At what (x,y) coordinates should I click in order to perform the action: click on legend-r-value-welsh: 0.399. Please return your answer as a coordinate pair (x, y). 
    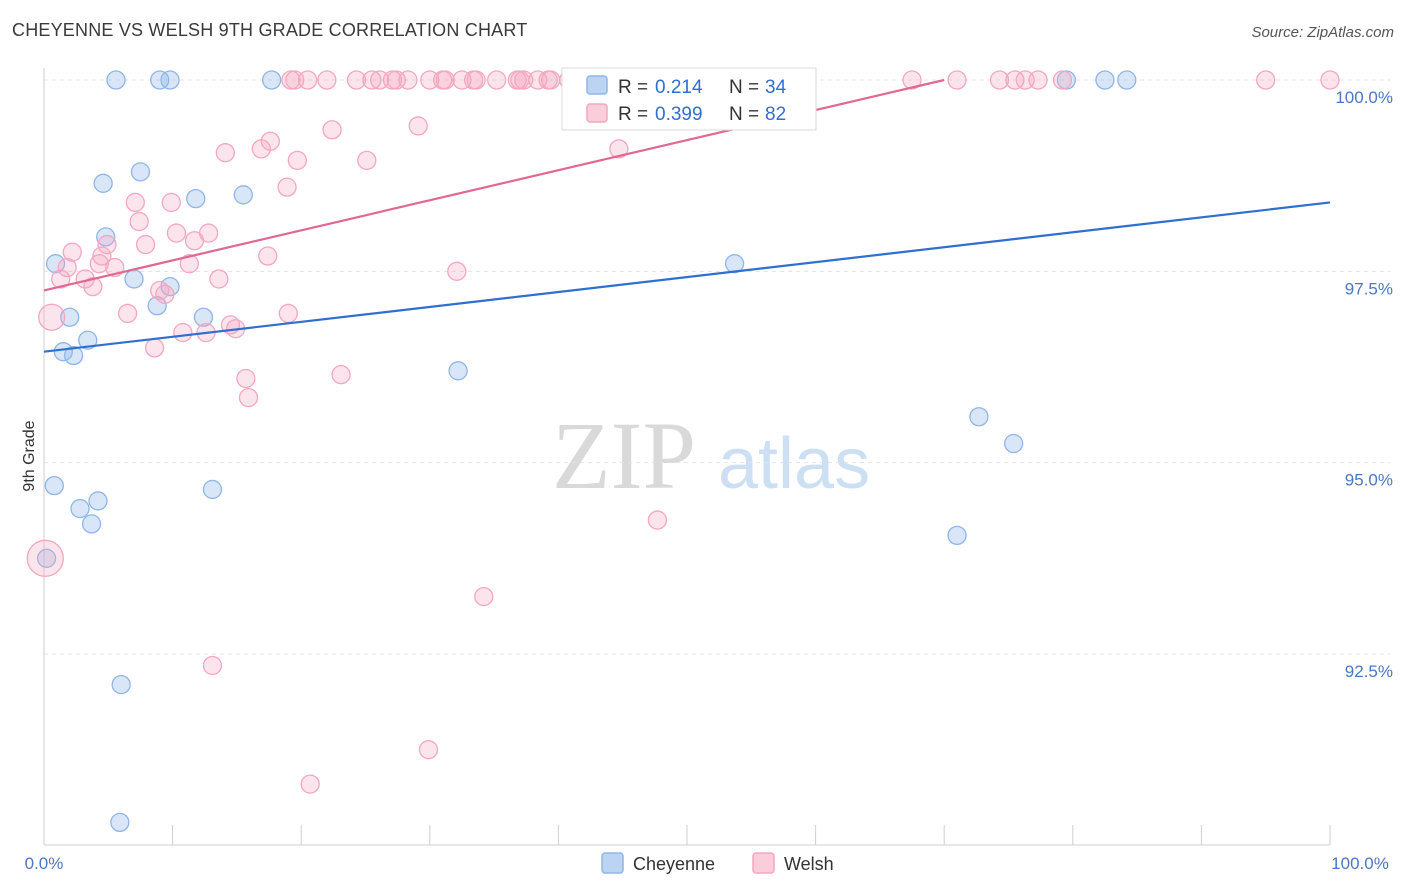
    Looking at the image, I should click on (679, 114).